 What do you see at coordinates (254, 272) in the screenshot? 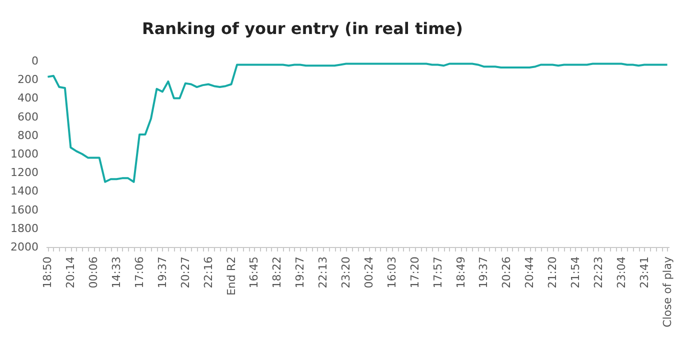
I see `x-tick-label: 16:45` at bounding box center [254, 272].